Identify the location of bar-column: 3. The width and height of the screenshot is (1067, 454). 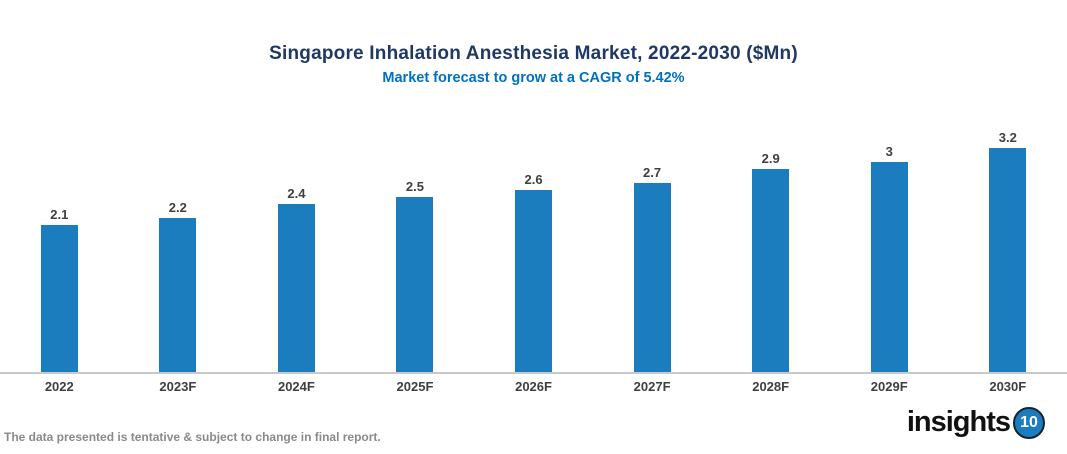
(889, 238).